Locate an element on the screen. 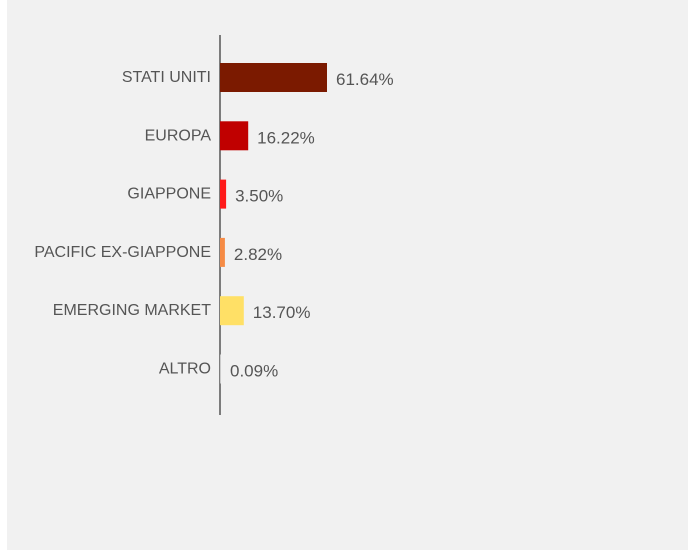  category-label: EUROPA is located at coordinates (178, 135).